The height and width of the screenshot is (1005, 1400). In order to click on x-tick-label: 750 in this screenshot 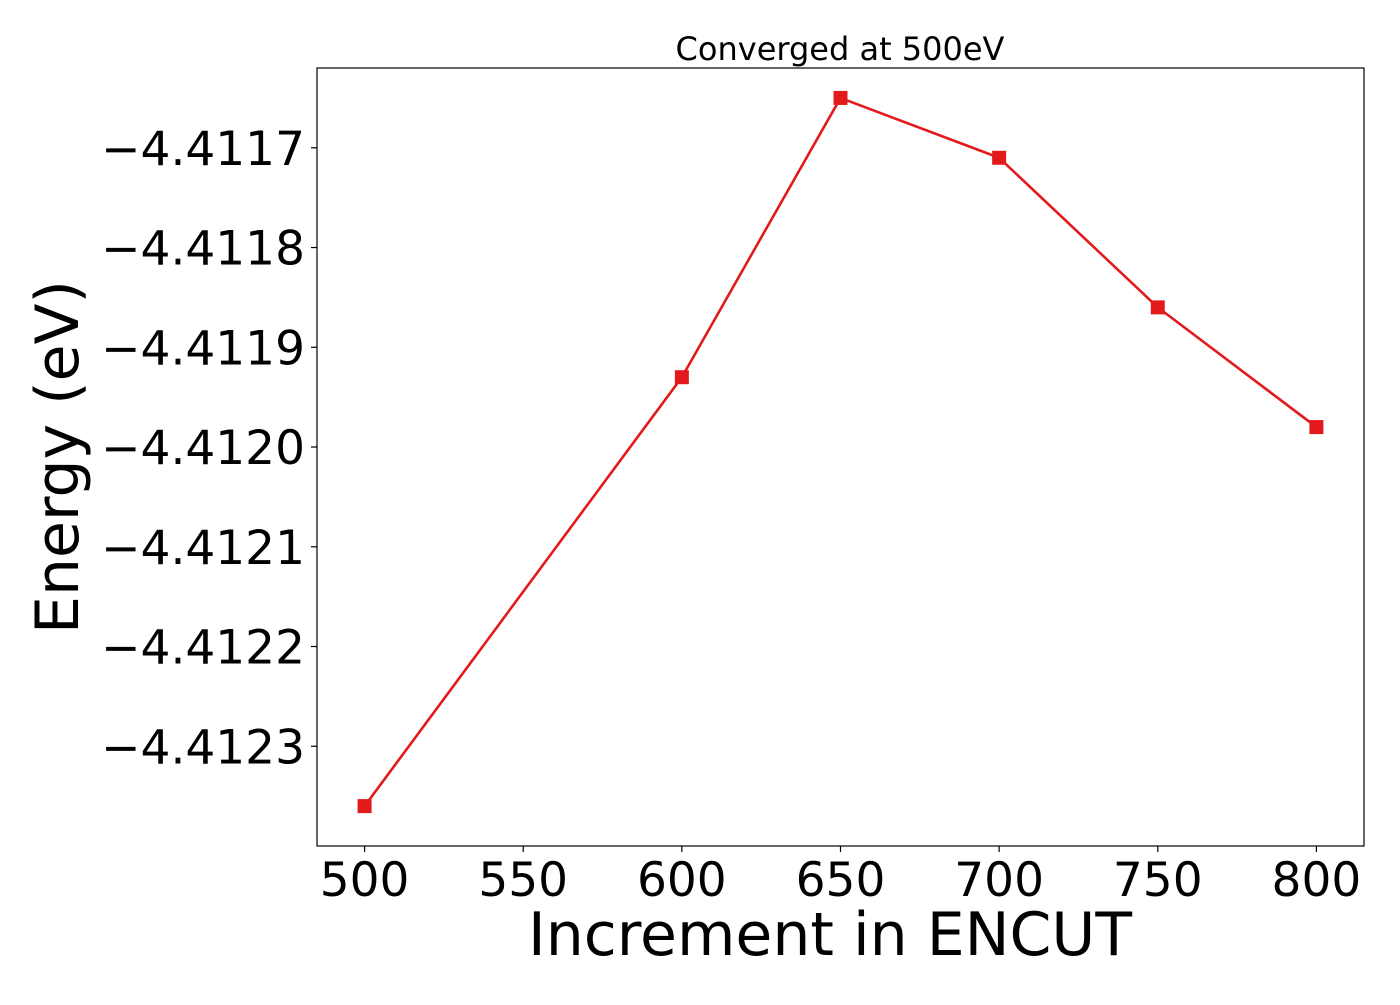, I will do `click(1158, 880)`.